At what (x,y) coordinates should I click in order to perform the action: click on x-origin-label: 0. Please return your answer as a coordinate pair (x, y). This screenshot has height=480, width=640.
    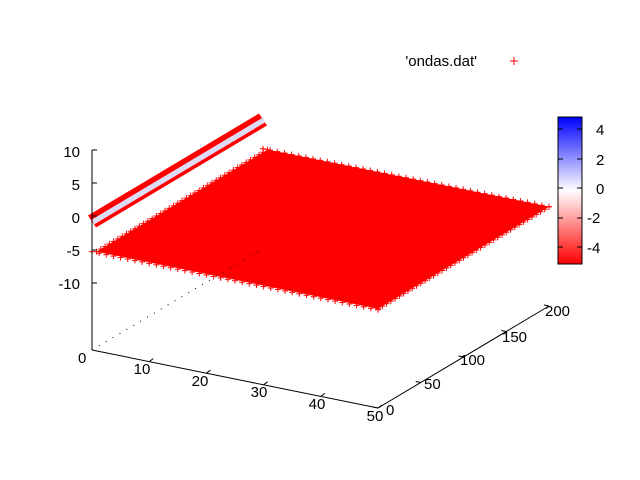
    Looking at the image, I should click on (82, 358).